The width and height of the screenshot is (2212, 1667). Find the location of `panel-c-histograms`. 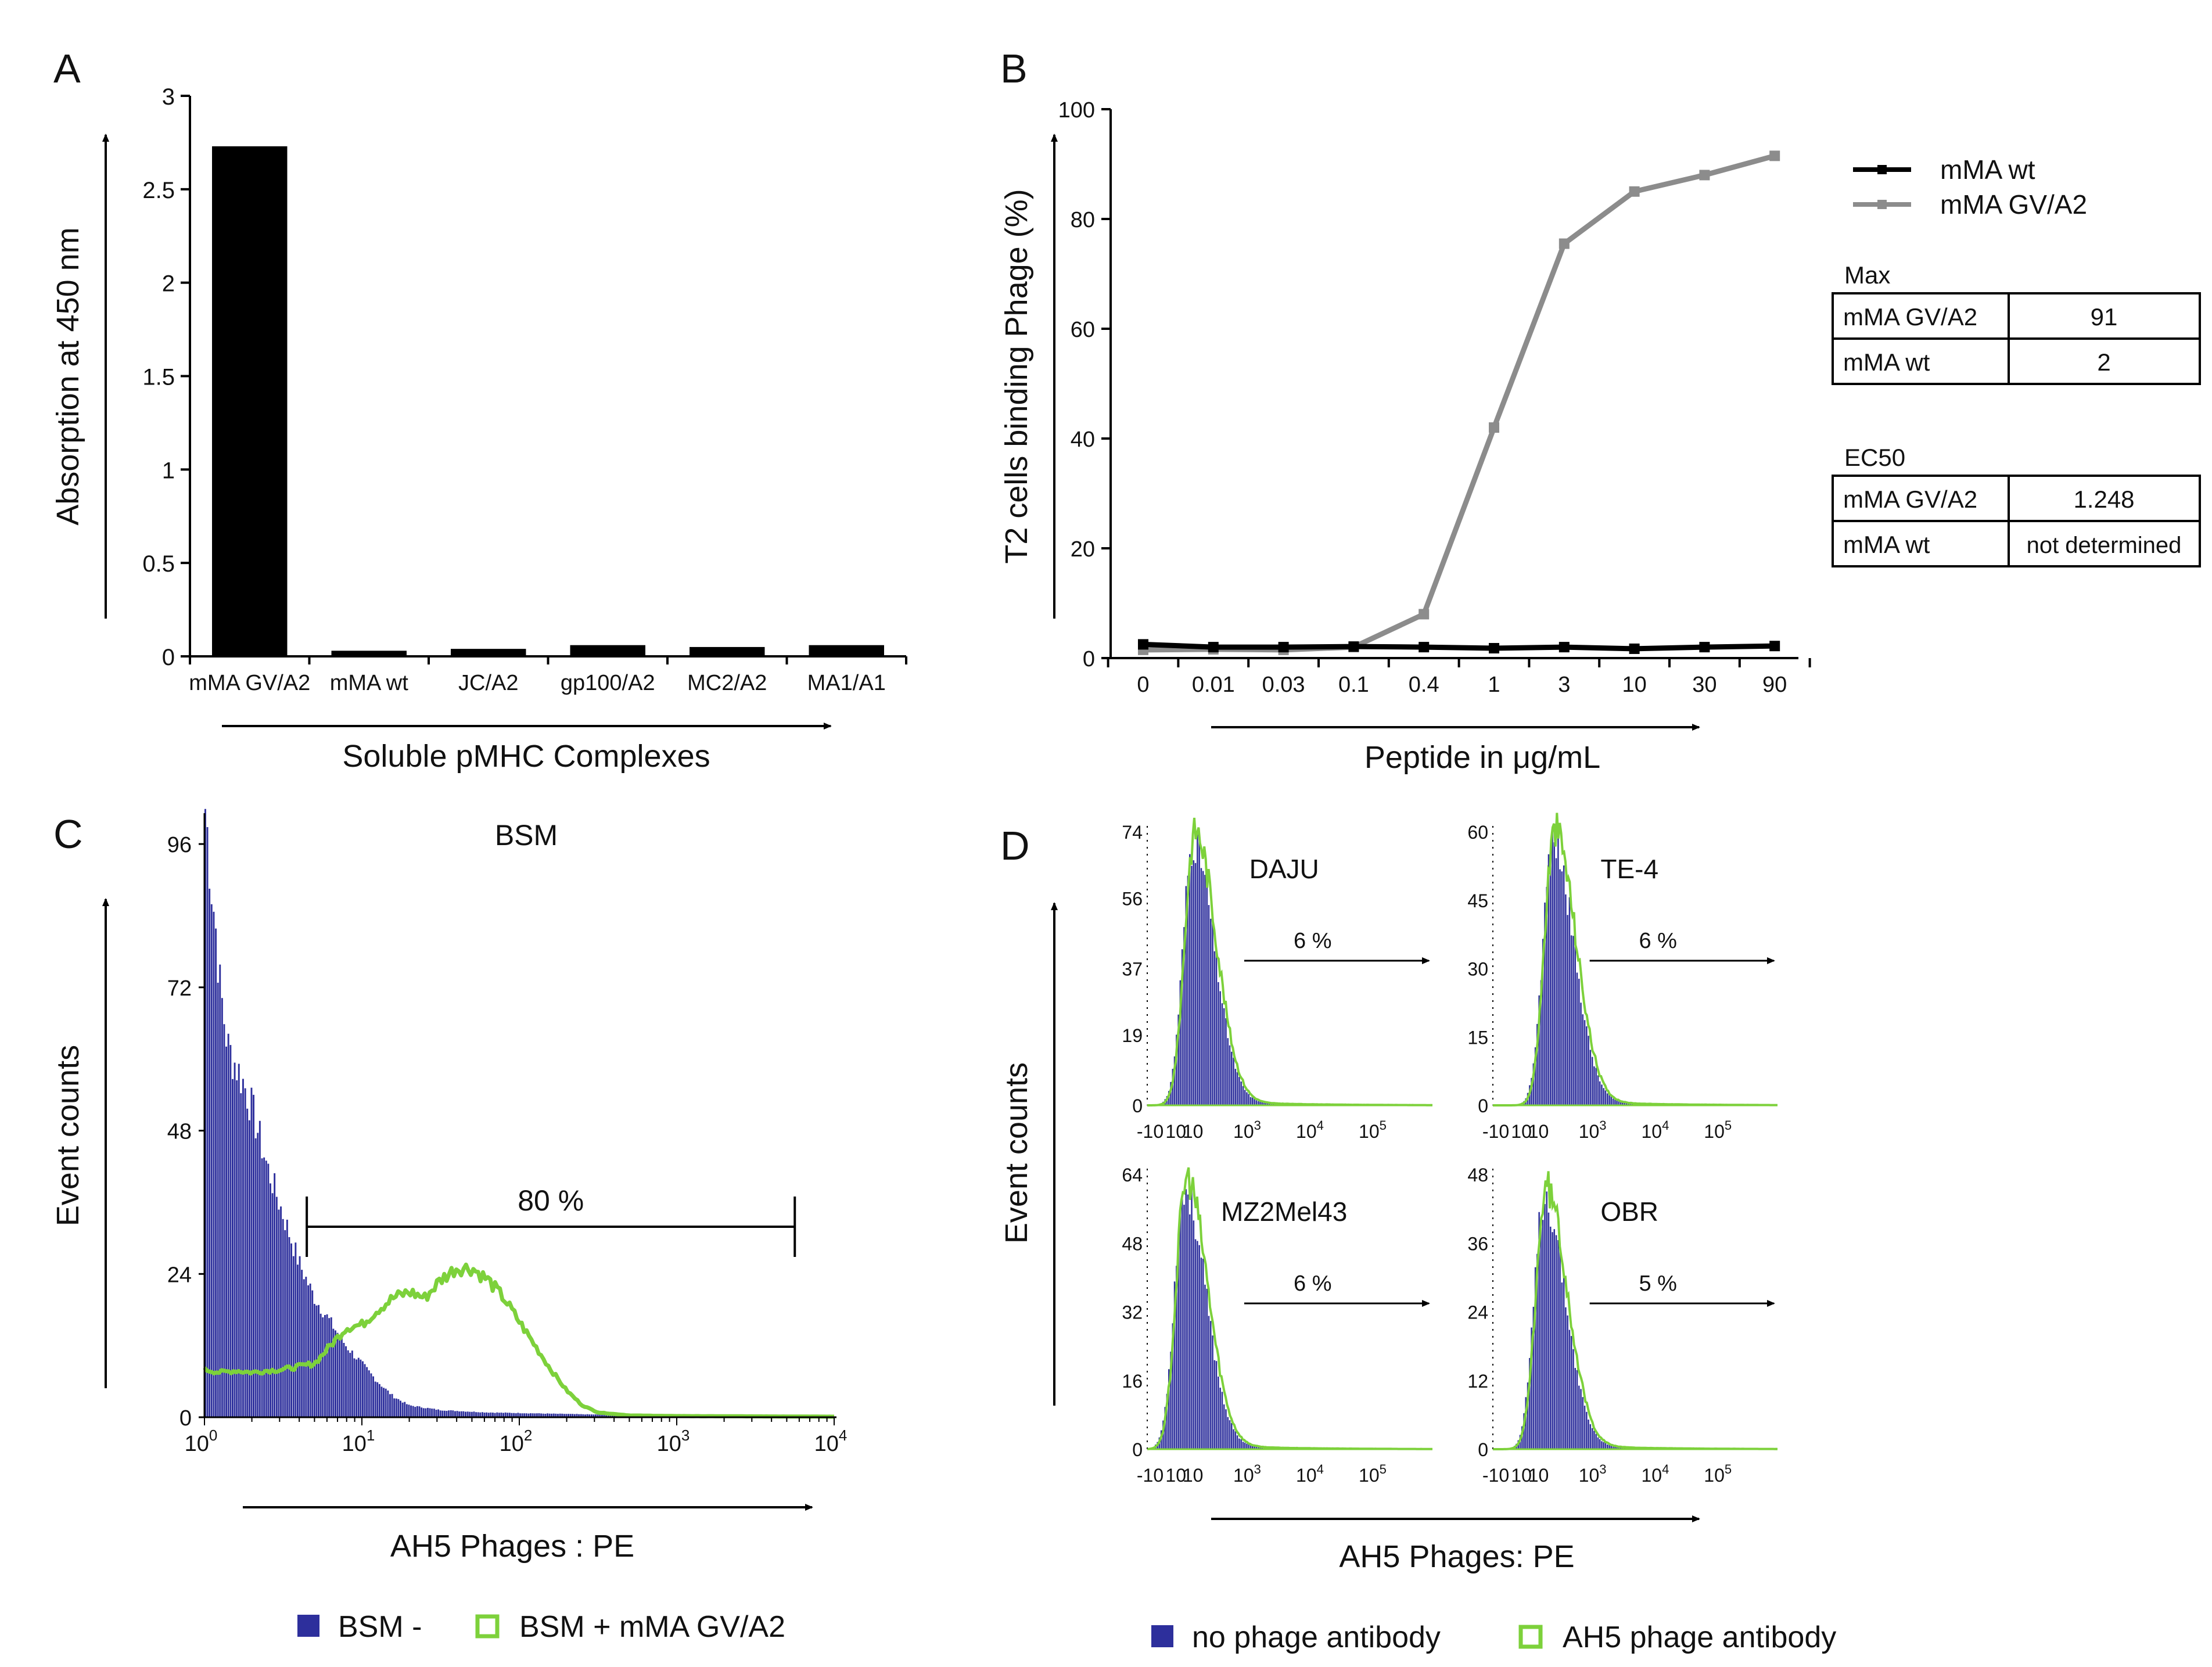

panel-c-histograms is located at coordinates (519, 1114).